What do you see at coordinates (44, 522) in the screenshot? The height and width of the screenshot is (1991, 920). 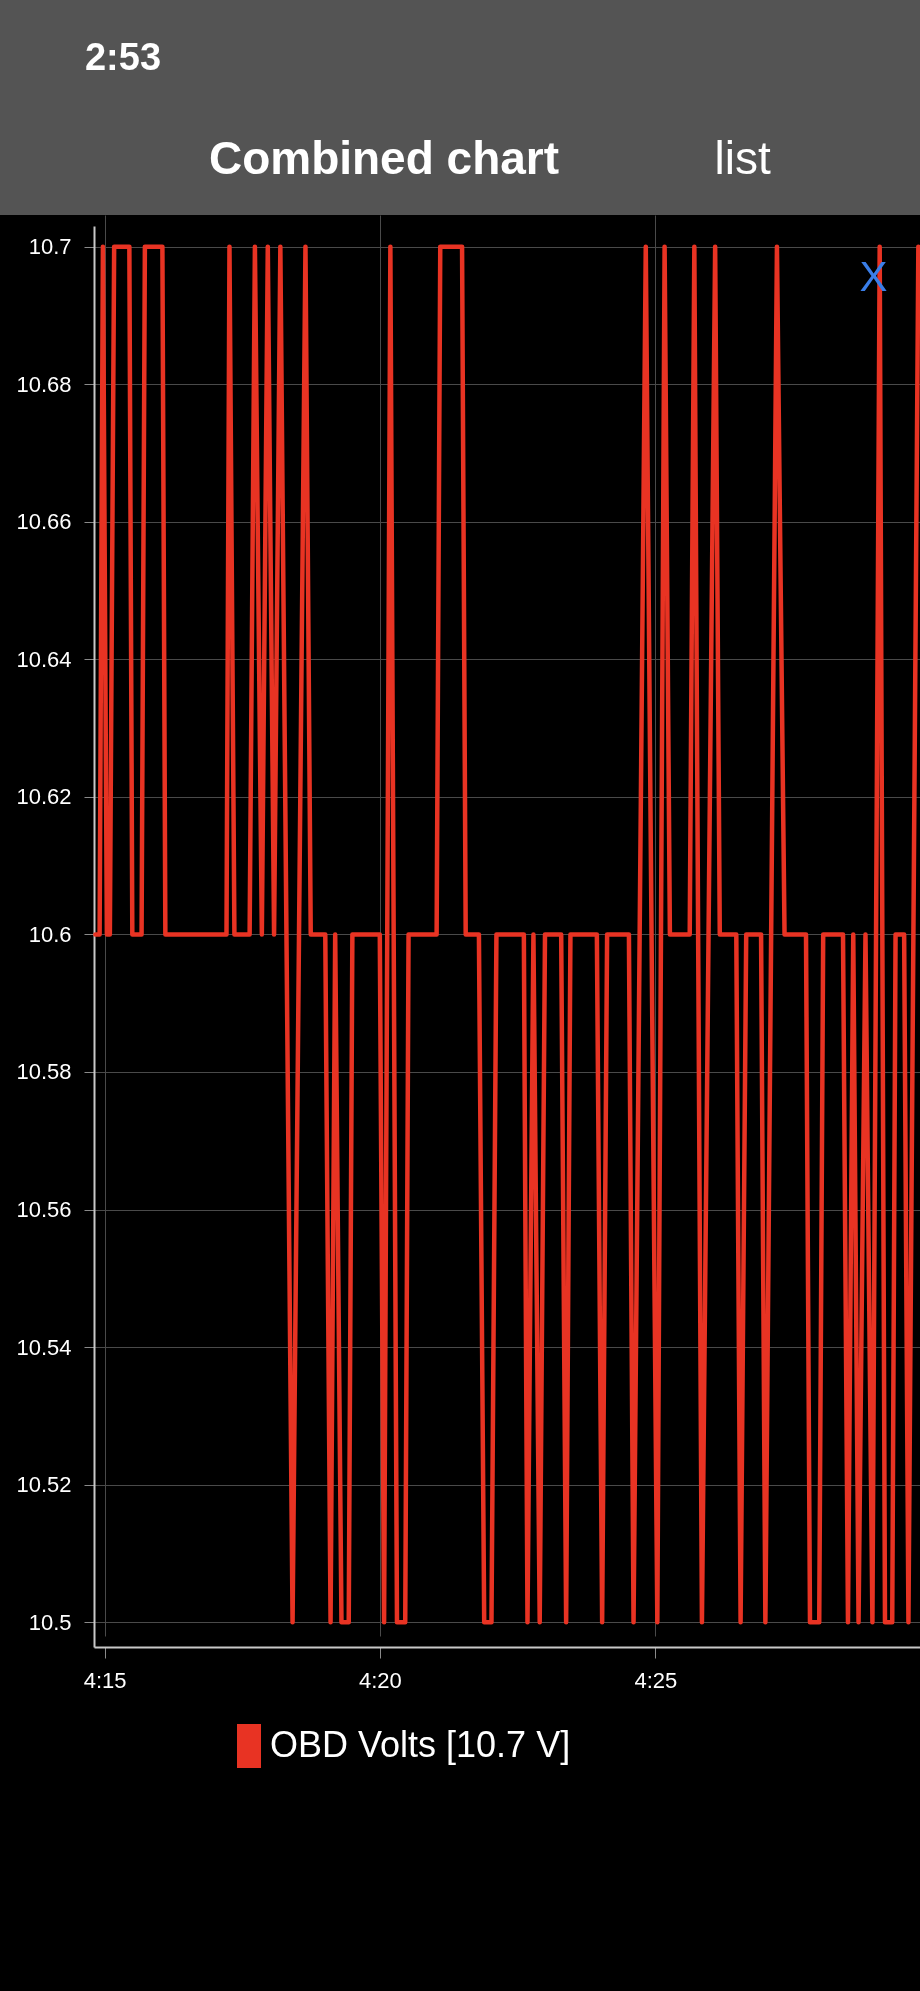 I see `y-tick-label: 10.66` at bounding box center [44, 522].